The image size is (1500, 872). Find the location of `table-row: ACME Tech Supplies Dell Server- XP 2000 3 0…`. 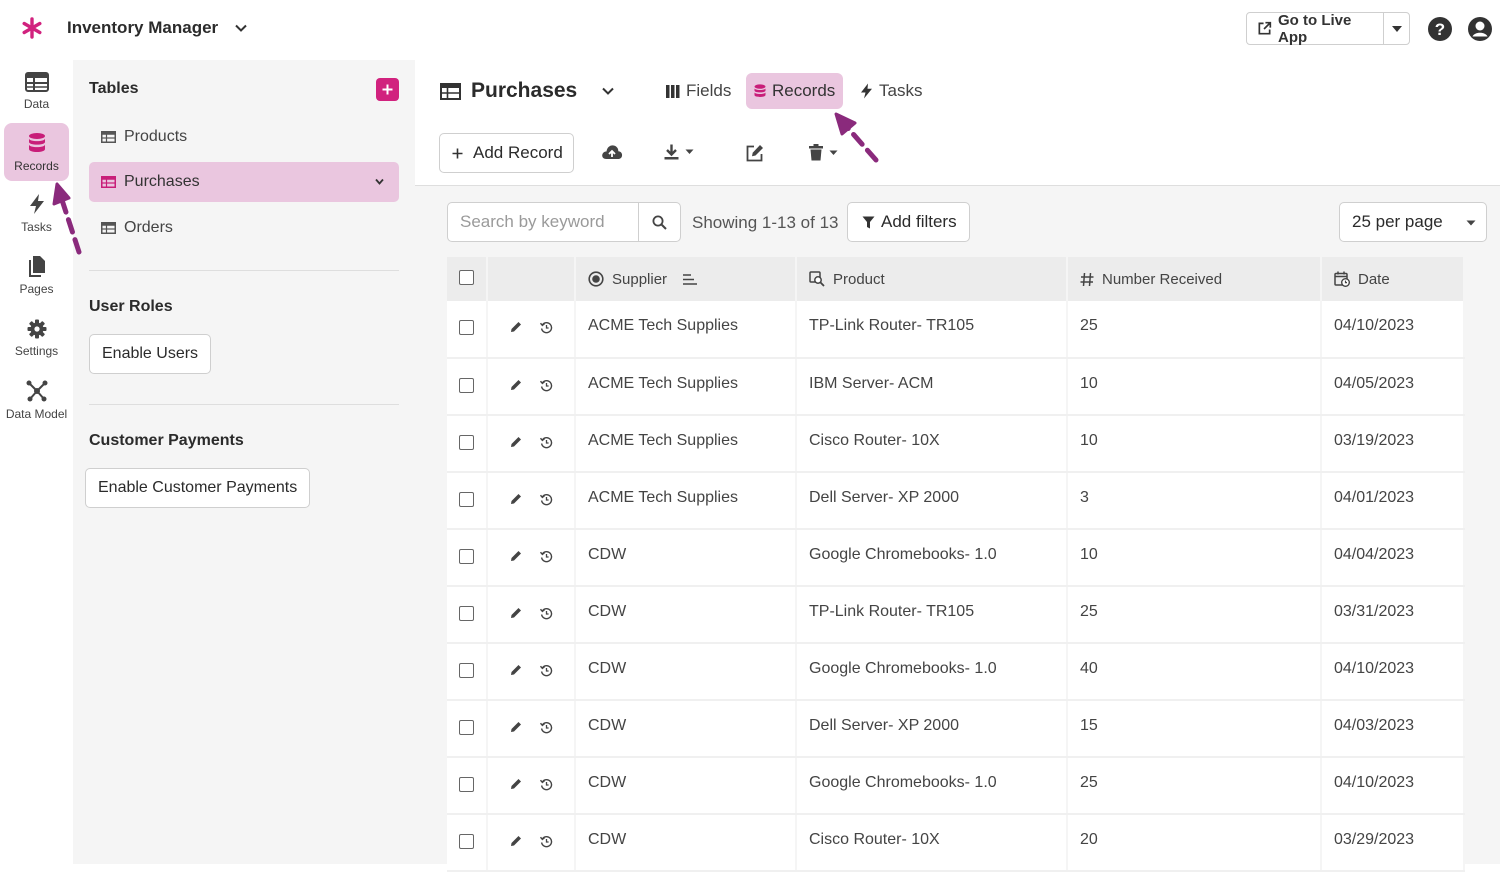

table-row: ACME Tech Supplies Dell Server- XP 2000 3 0… is located at coordinates (956, 501).